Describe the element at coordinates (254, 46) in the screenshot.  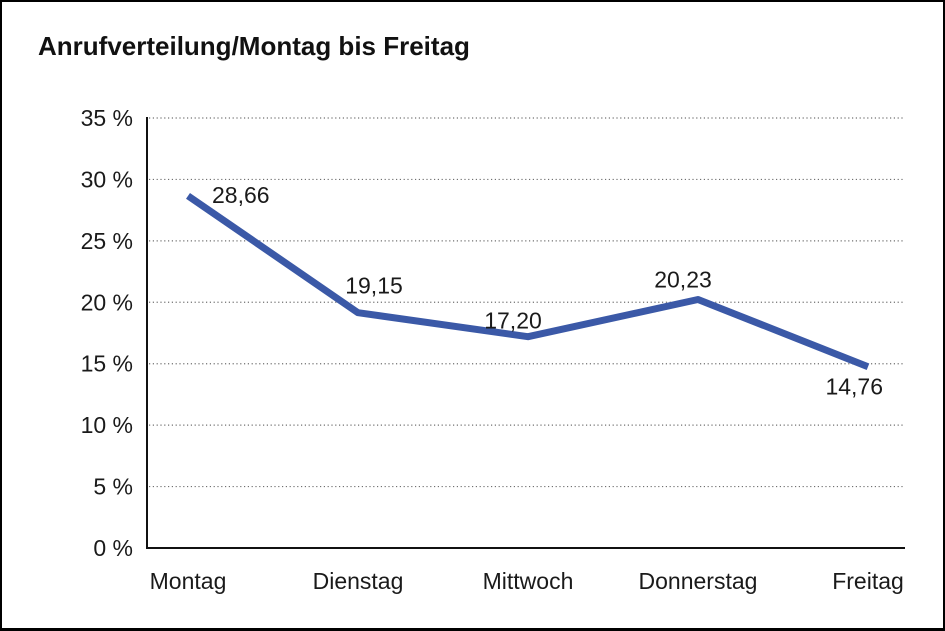
I see `chart-title: Anrufverteilung/Montag bis Freitag` at that location.